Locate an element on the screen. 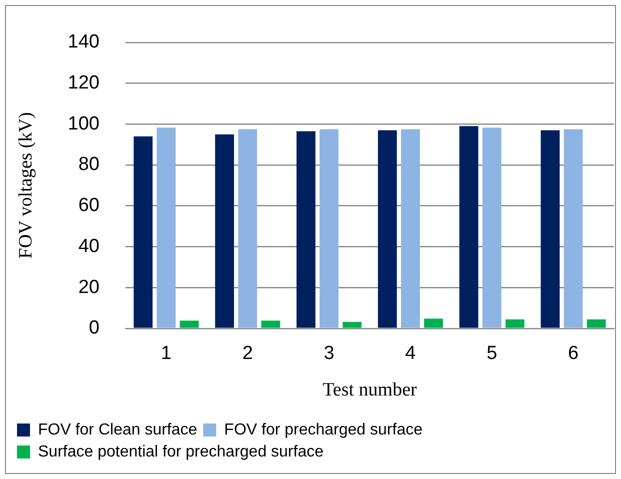 Image resolution: width=621 pixels, height=479 pixels. y-axis-title: FOV voltages (kV) is located at coordinates (25, 185).